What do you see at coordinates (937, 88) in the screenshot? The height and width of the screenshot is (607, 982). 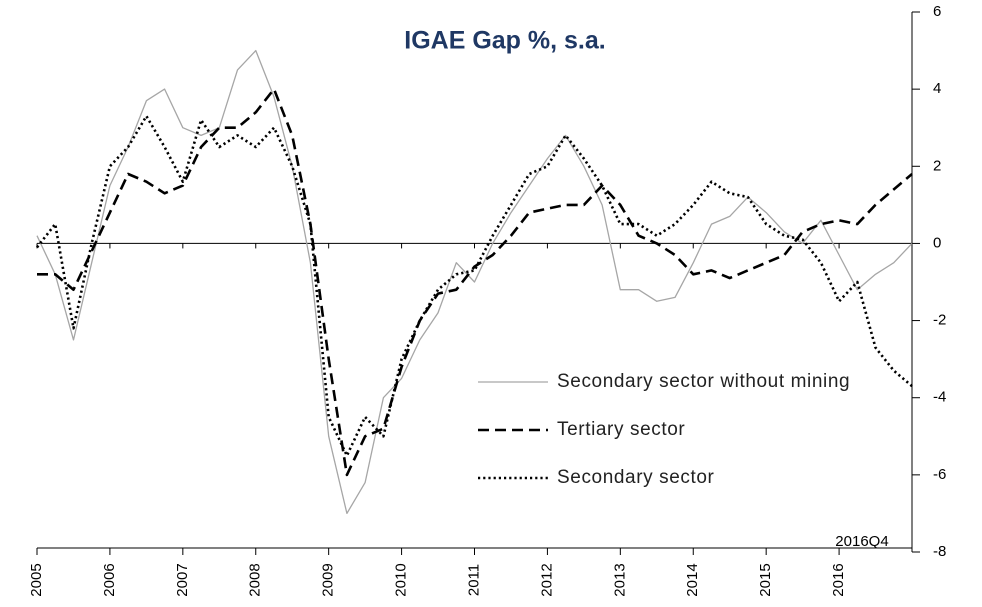 I see `y-tick-label: 4` at bounding box center [937, 88].